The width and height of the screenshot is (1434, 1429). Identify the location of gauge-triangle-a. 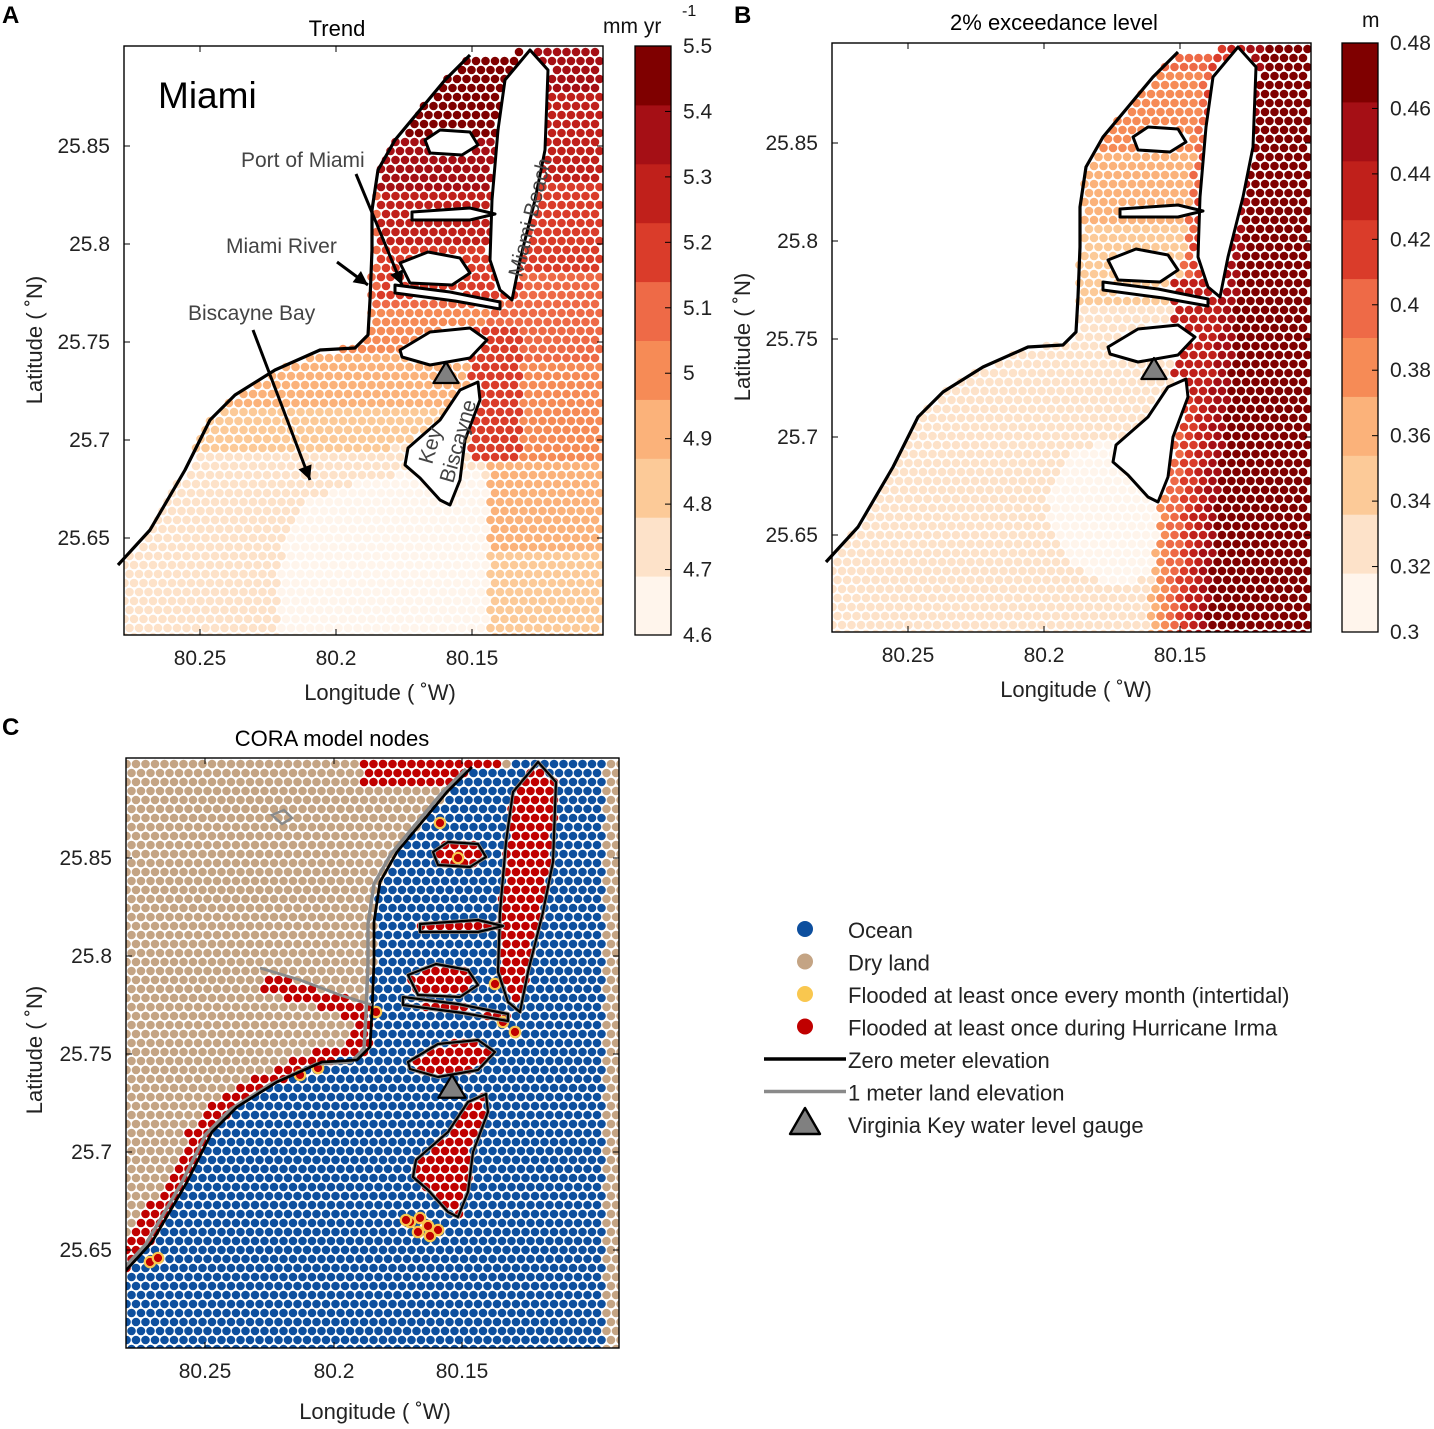
(446, 372).